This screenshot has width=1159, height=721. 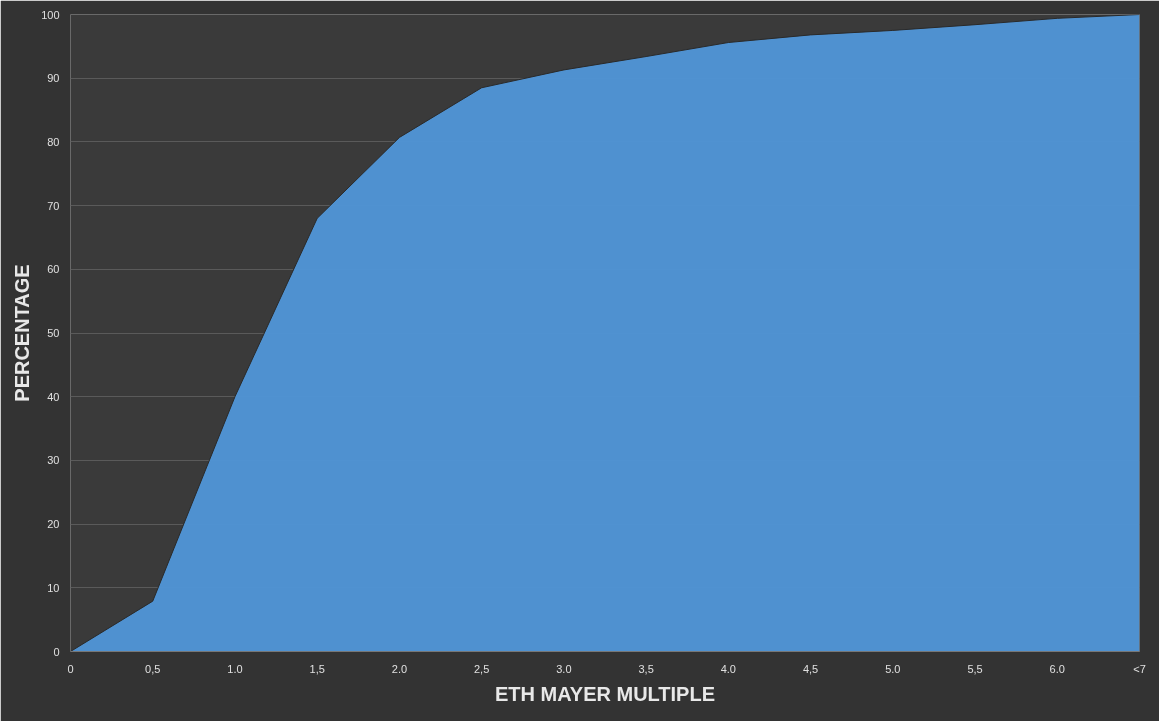 What do you see at coordinates (53, 460) in the screenshot?
I see `y-tick-label: 30` at bounding box center [53, 460].